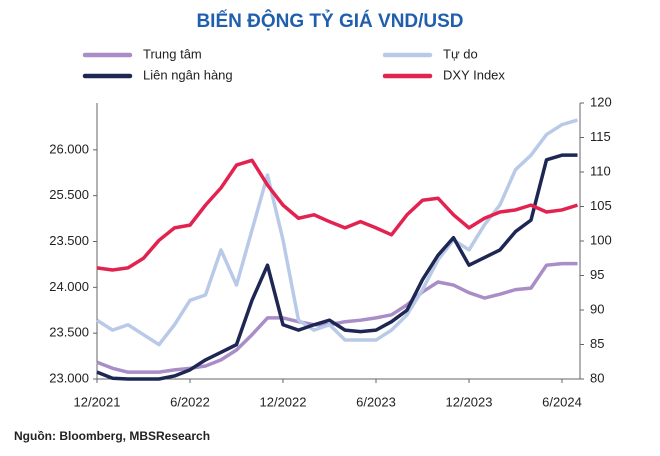  What do you see at coordinates (469, 401) in the screenshot?
I see `x-tick-label: 12/2023` at bounding box center [469, 401].